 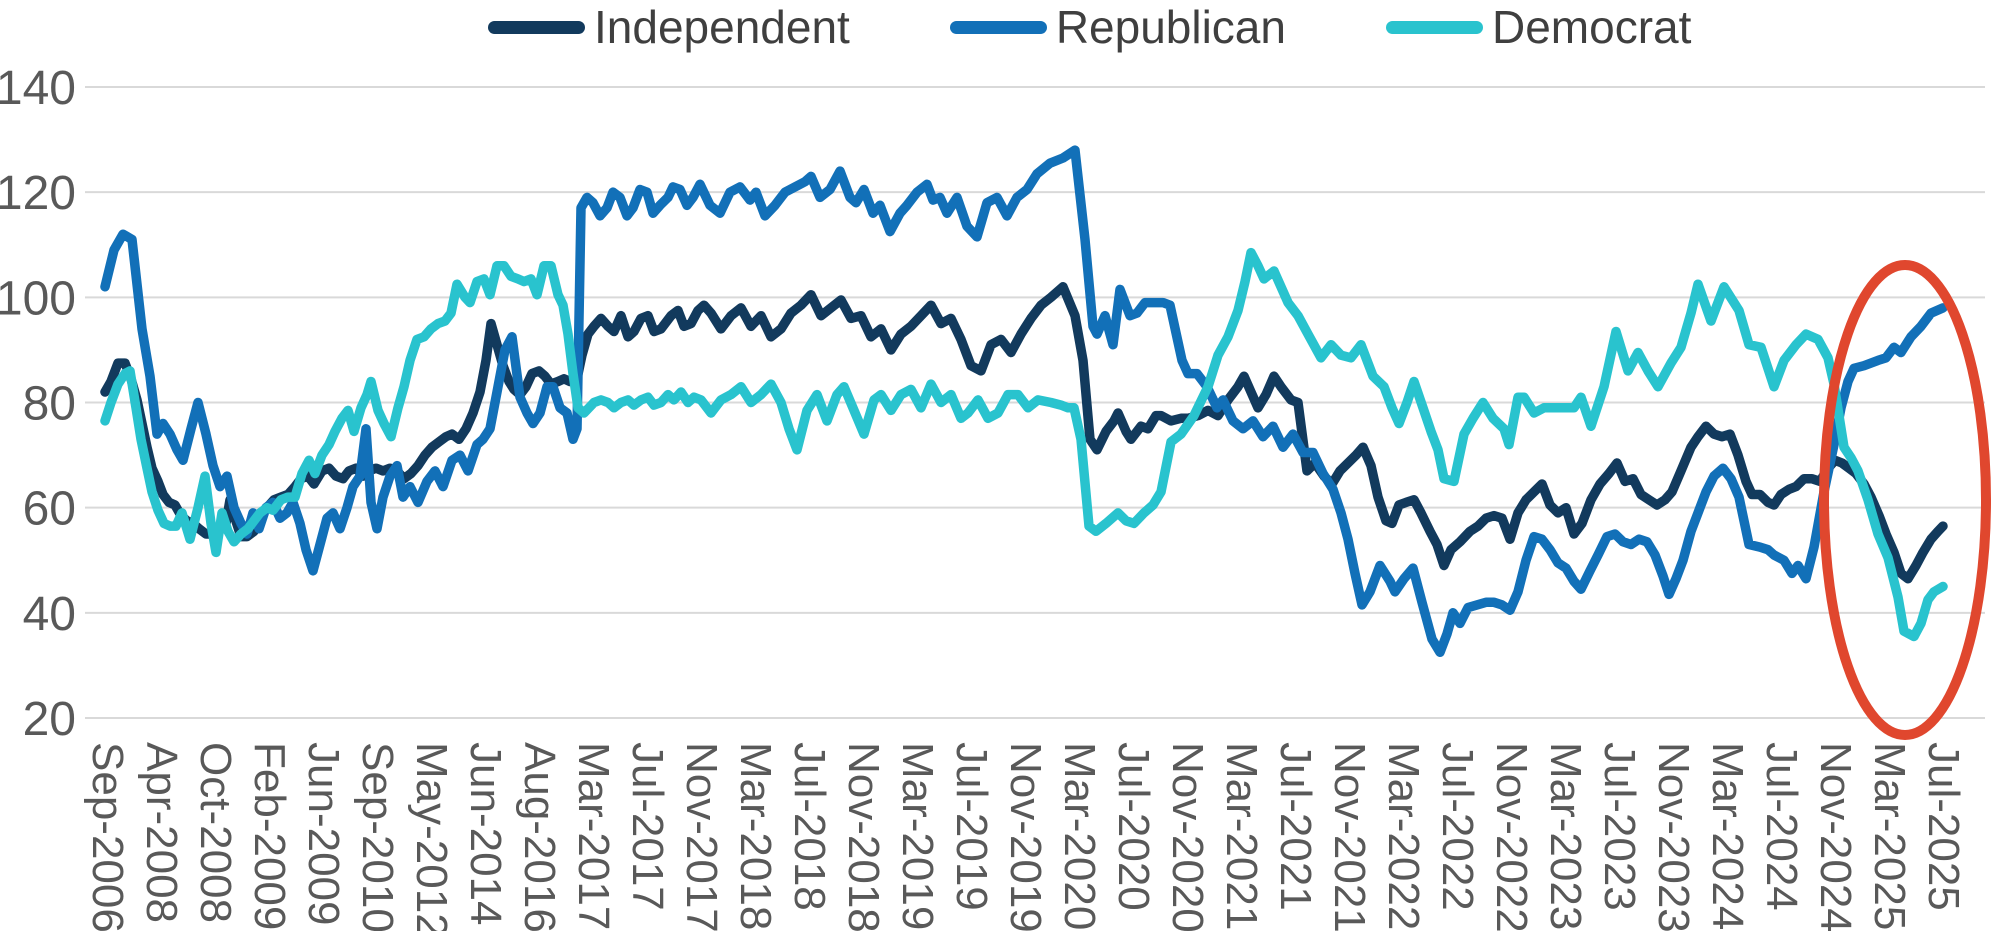 What do you see at coordinates (593, 836) in the screenshot?
I see `x-tick-label-Mar-2017: Mar-2017` at bounding box center [593, 836].